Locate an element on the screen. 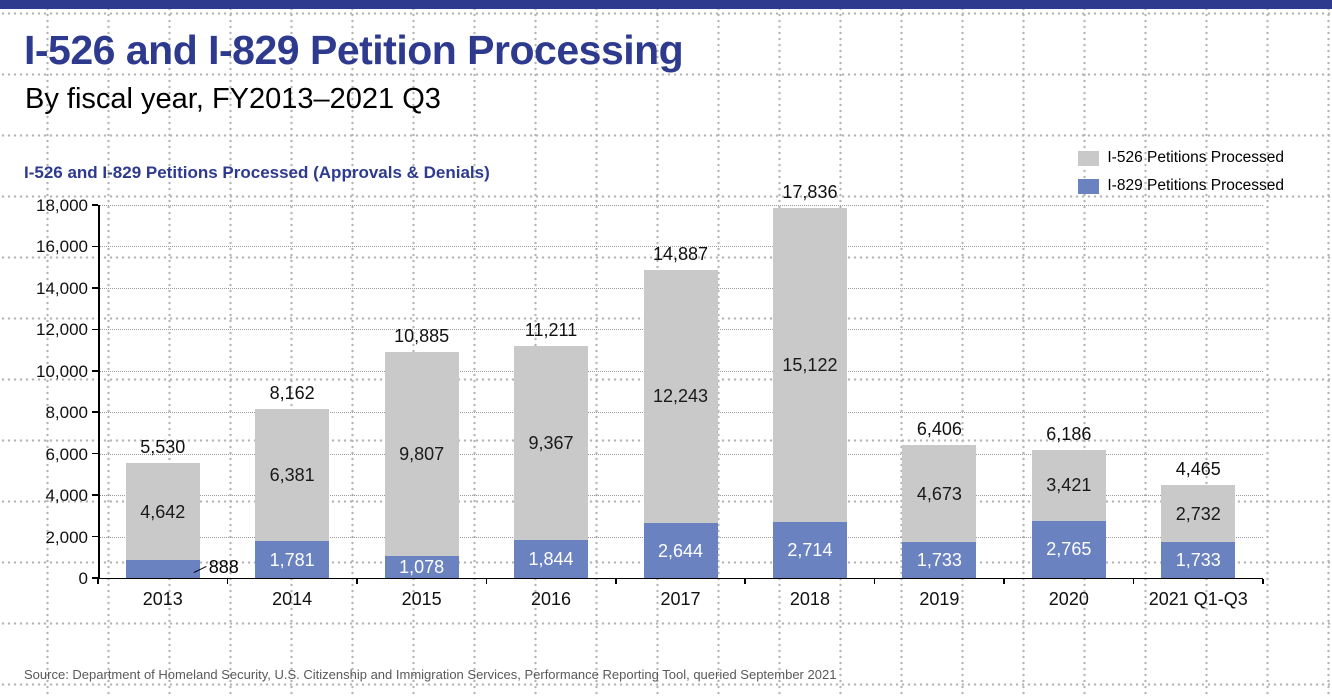 The image size is (1332, 696). i526-segment-label: 4,642 is located at coordinates (163, 511).